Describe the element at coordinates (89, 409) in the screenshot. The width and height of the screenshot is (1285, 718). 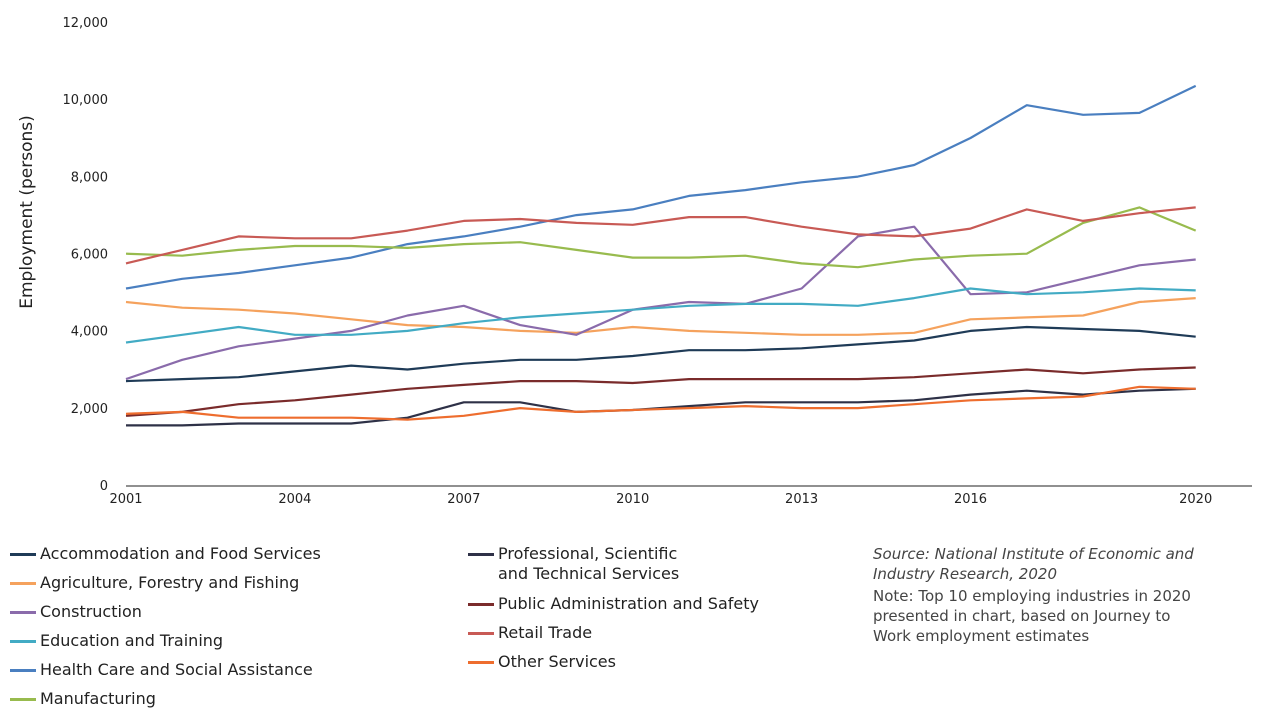
I see `y-tick-label: 2,000` at that location.